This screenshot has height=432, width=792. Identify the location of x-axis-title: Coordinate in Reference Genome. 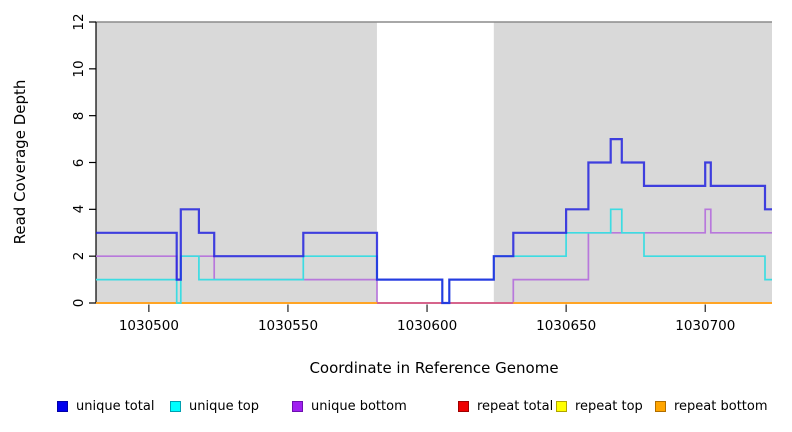
(434, 368).